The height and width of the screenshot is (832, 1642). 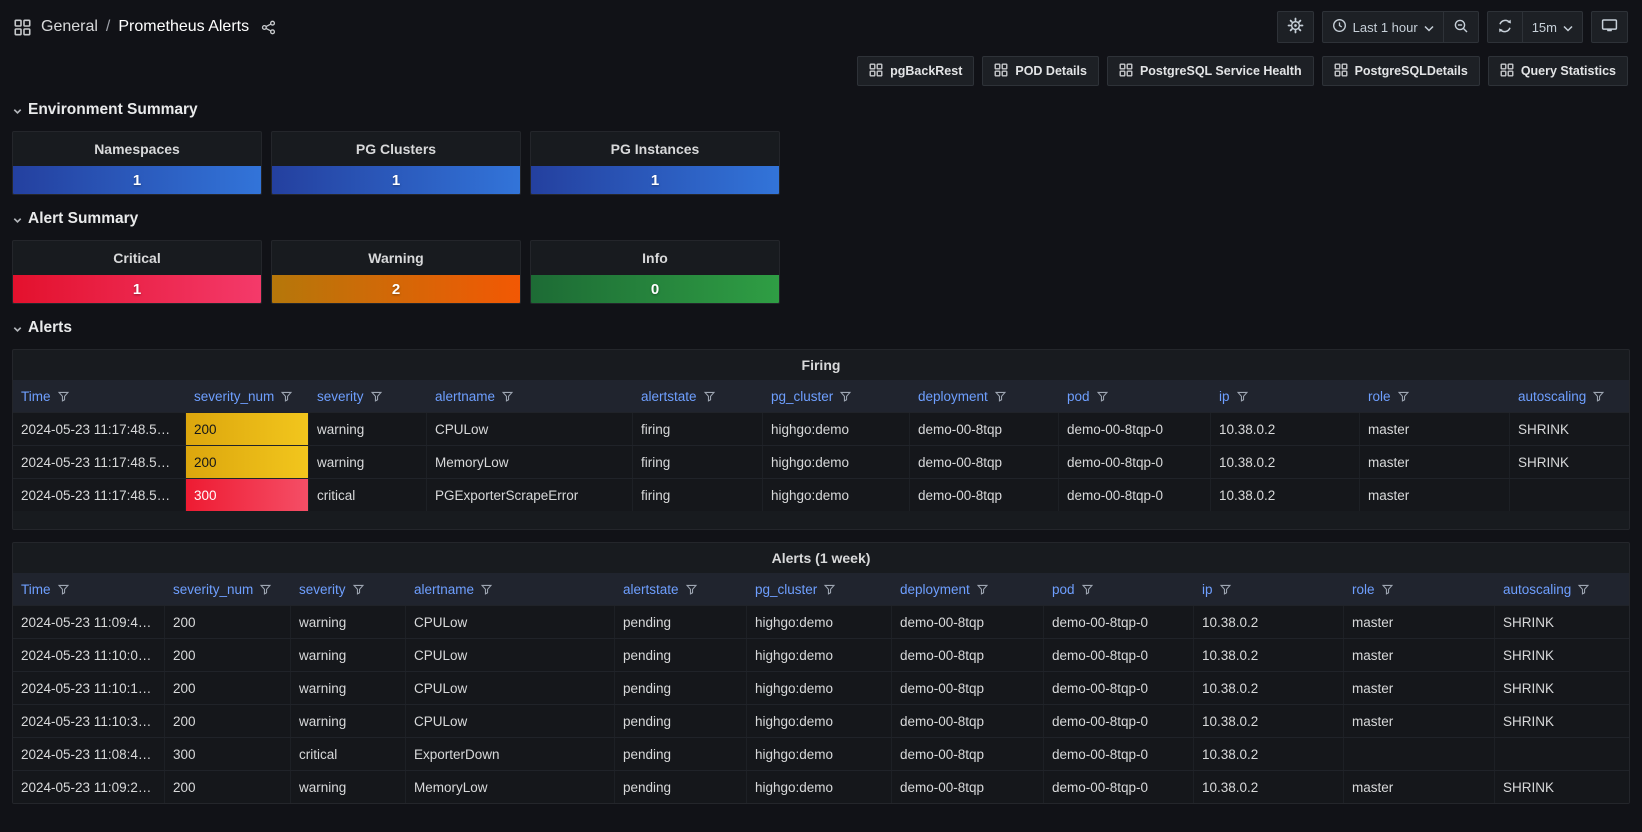 I want to click on dashboard-link-pgbackrest: pgBackRest, so click(x=916, y=71).